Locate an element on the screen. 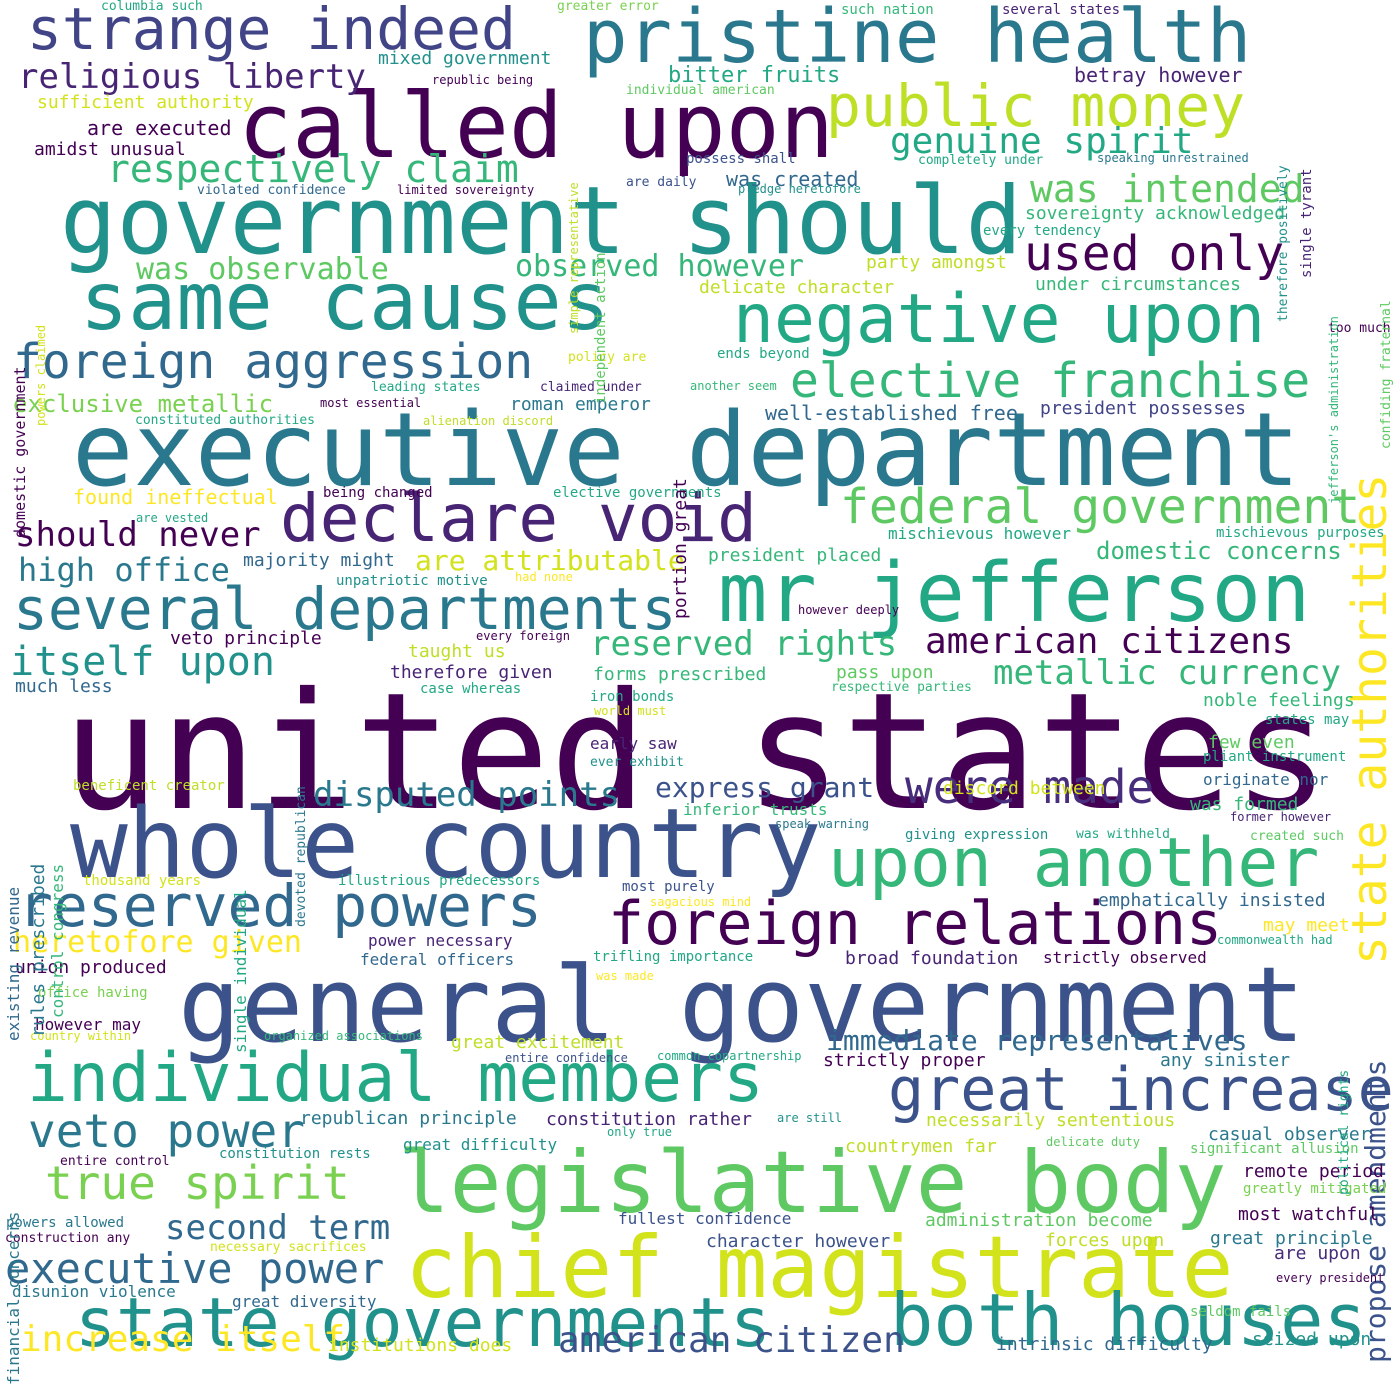 The height and width of the screenshot is (1400, 1400). word: are vested is located at coordinates (172, 518).